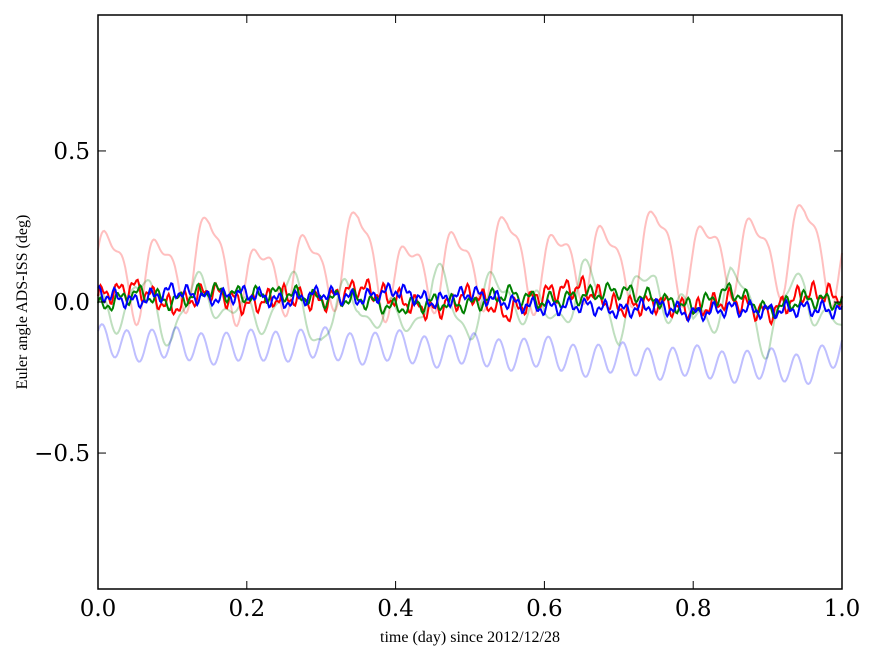 Image resolution: width=875 pixels, height=662 pixels. I want to click on series-line-pitch-raw, so click(470, 309).